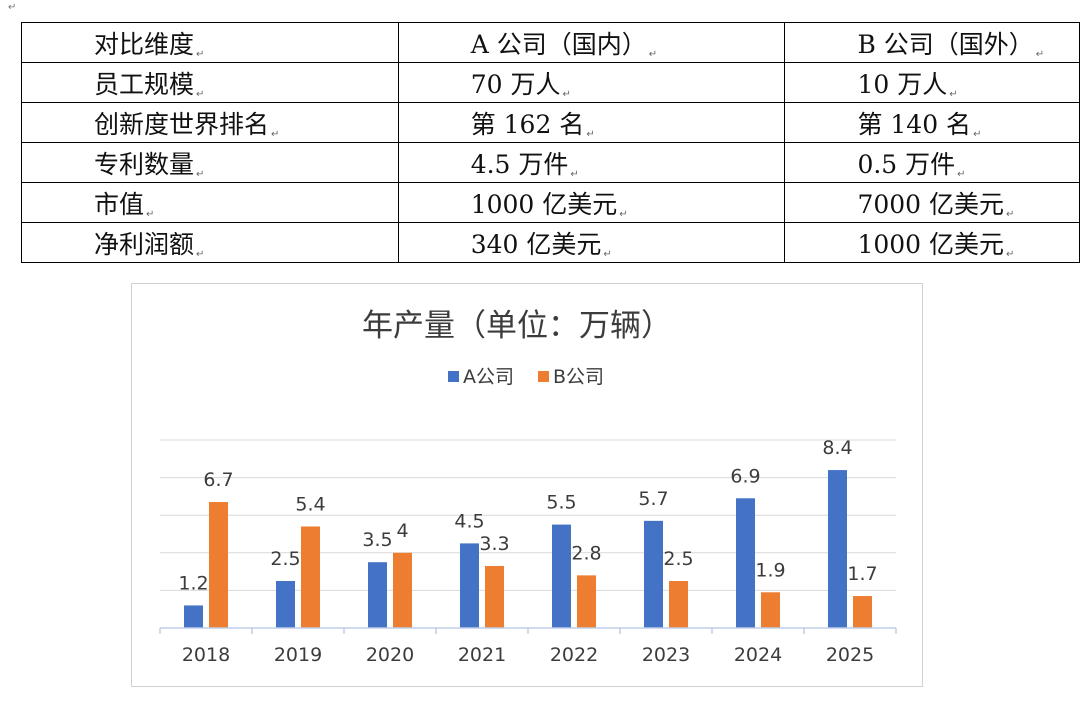  Describe the element at coordinates (591, 162) in the screenshot. I see `table-cell: 4.5 万件 ↵` at that location.